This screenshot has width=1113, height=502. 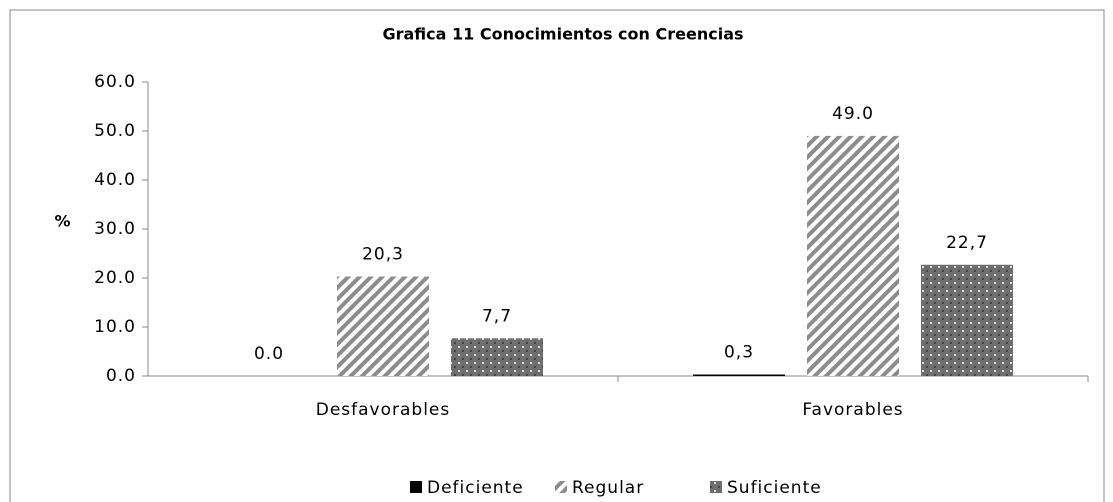 What do you see at coordinates (475, 488) in the screenshot?
I see `legend-label: Deficiente` at bounding box center [475, 488].